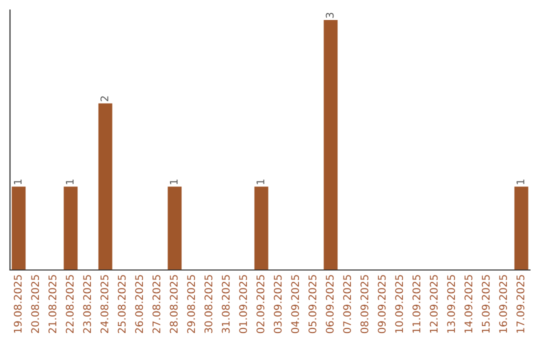 The height and width of the screenshot is (340, 540). What do you see at coordinates (104, 304) in the screenshot?
I see `x-tick-label: 24.08.2025` at bounding box center [104, 304].